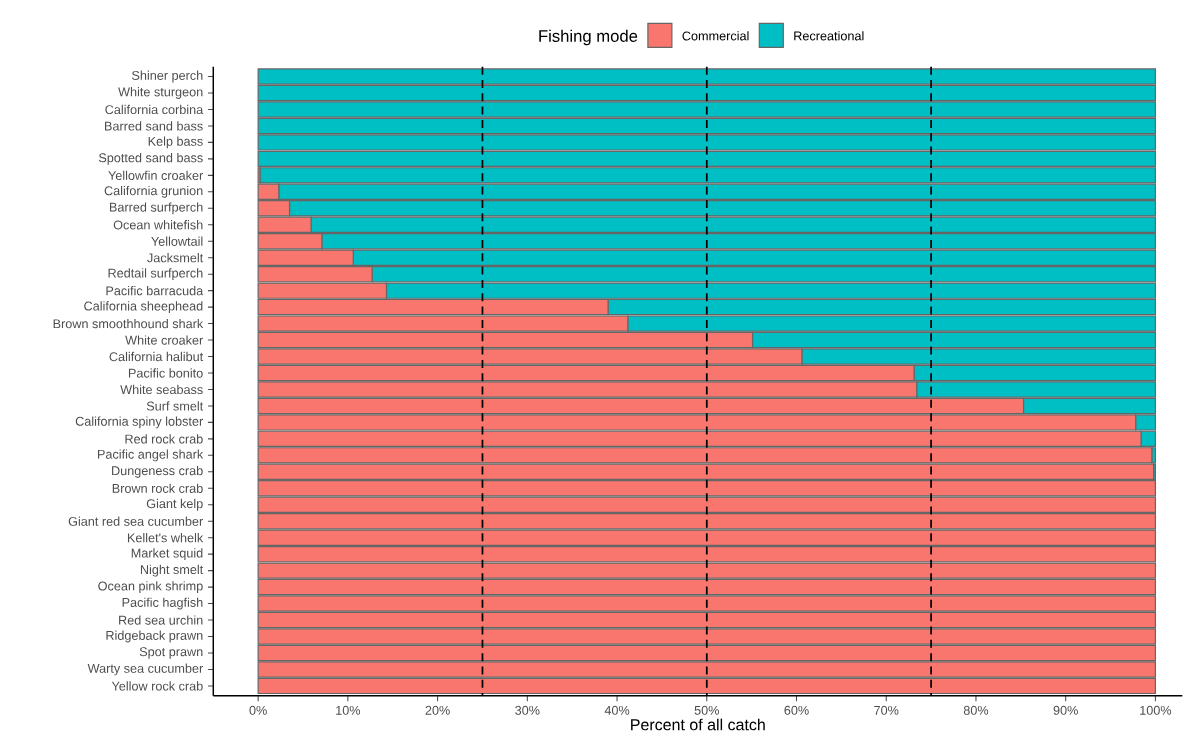 The width and height of the screenshot is (1185, 749). I want to click on y-tick-label: Barred surfperch, so click(156, 208).